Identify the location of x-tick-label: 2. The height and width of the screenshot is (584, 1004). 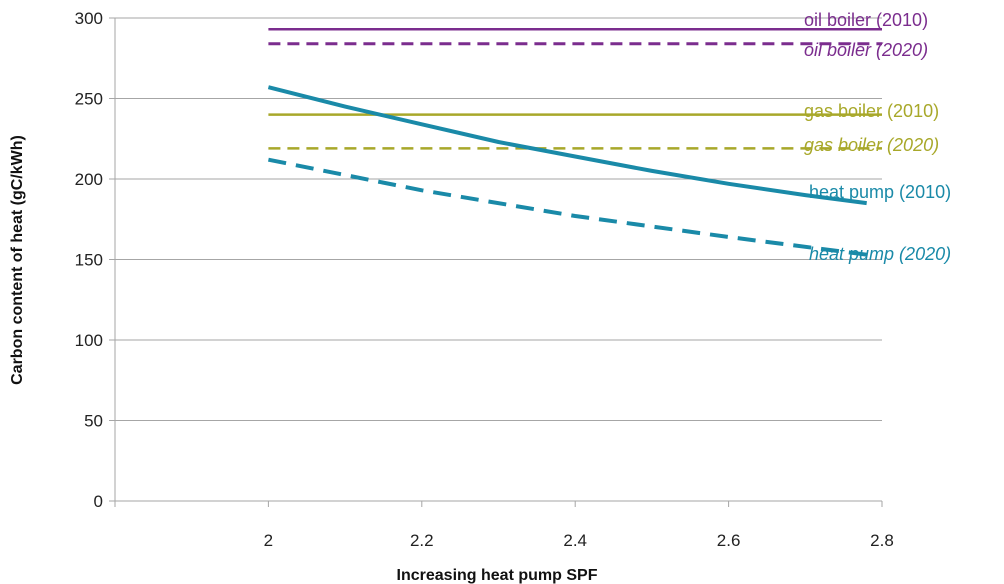
(268, 540).